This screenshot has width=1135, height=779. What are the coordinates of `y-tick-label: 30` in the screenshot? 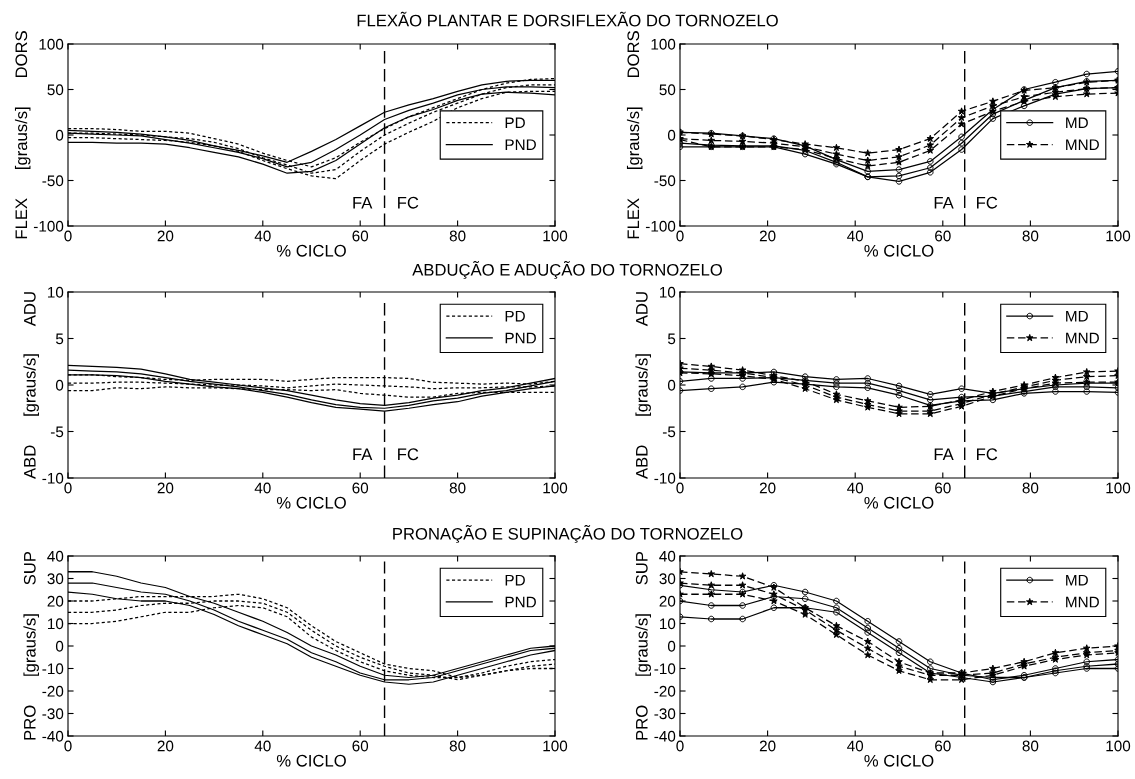 It's located at (667, 579).